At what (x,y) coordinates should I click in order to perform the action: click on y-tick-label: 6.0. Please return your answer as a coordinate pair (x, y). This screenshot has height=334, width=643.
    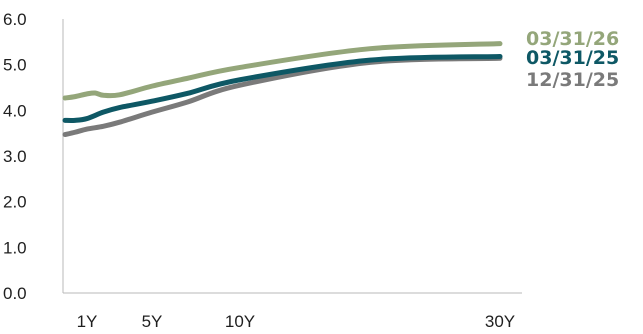
    Looking at the image, I should click on (15, 19).